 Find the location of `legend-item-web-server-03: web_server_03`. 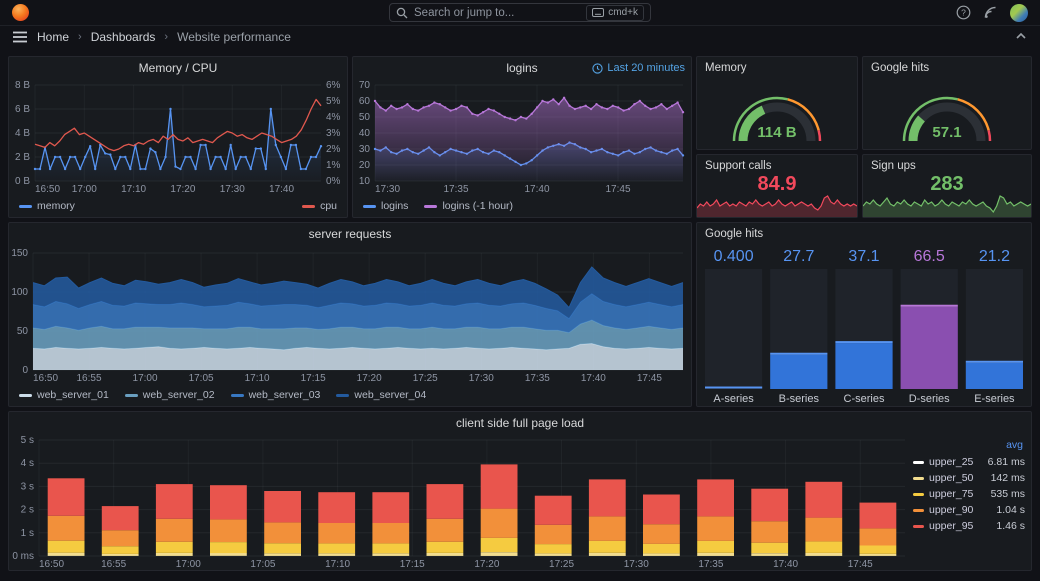

legend-item-web-server-03: web_server_03 is located at coordinates (275, 395).